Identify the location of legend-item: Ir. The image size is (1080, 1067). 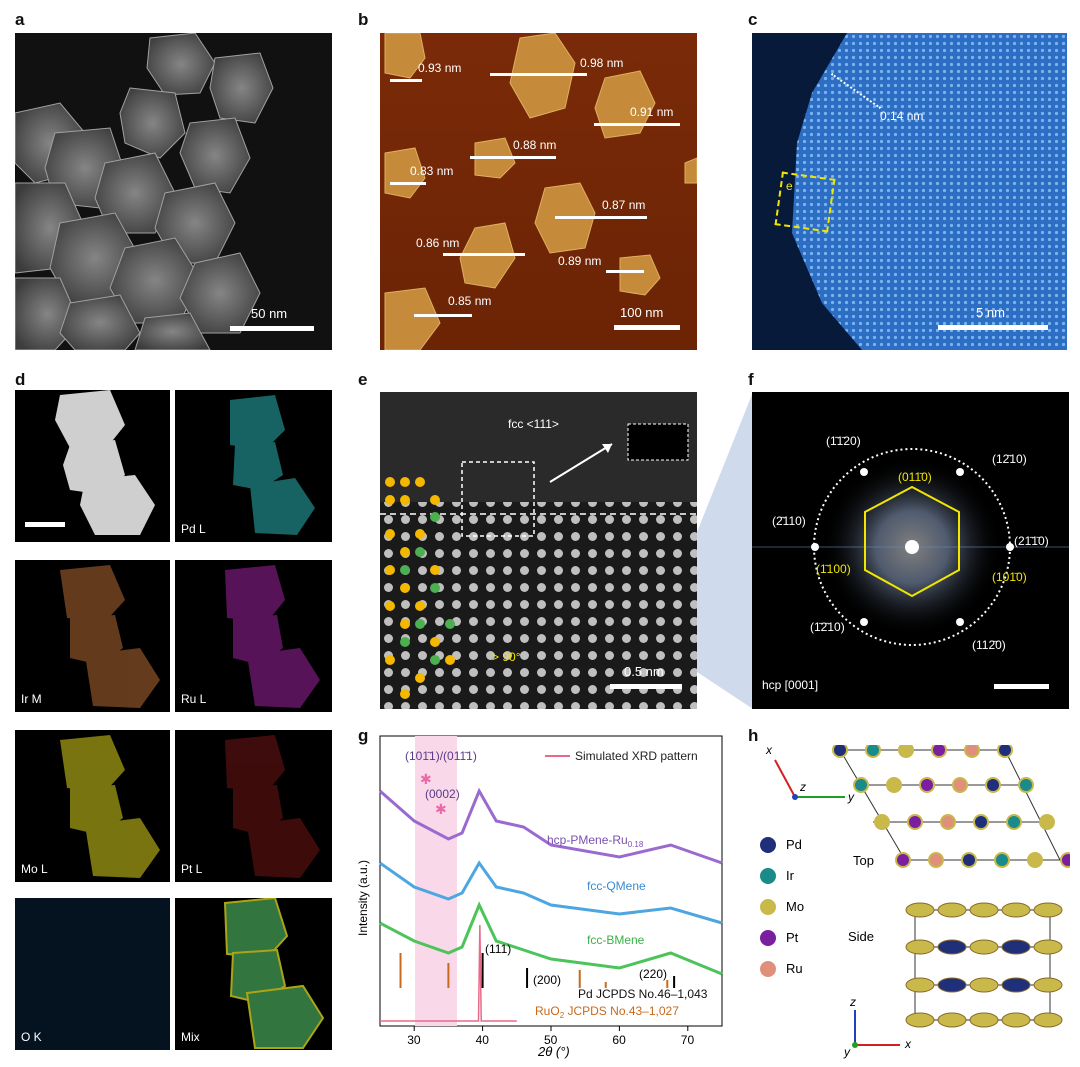
(800, 877).